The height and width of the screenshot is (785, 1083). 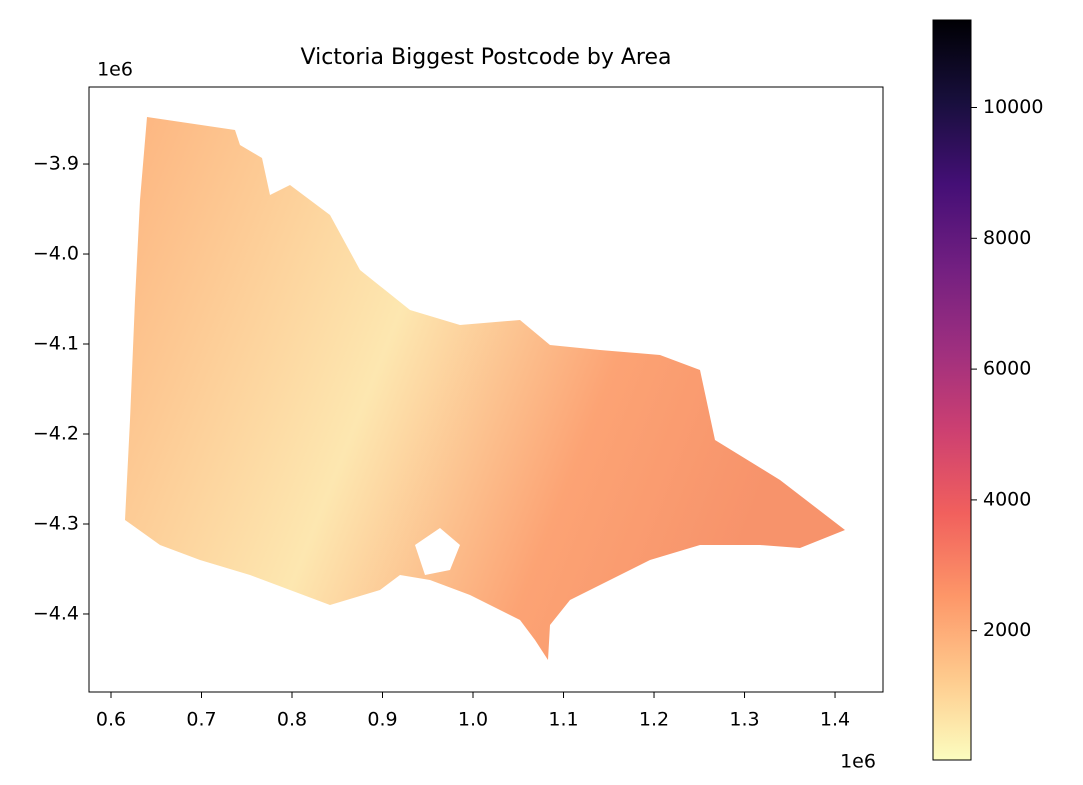 I want to click on y-tick-label: −4.0, so click(x=56, y=254).